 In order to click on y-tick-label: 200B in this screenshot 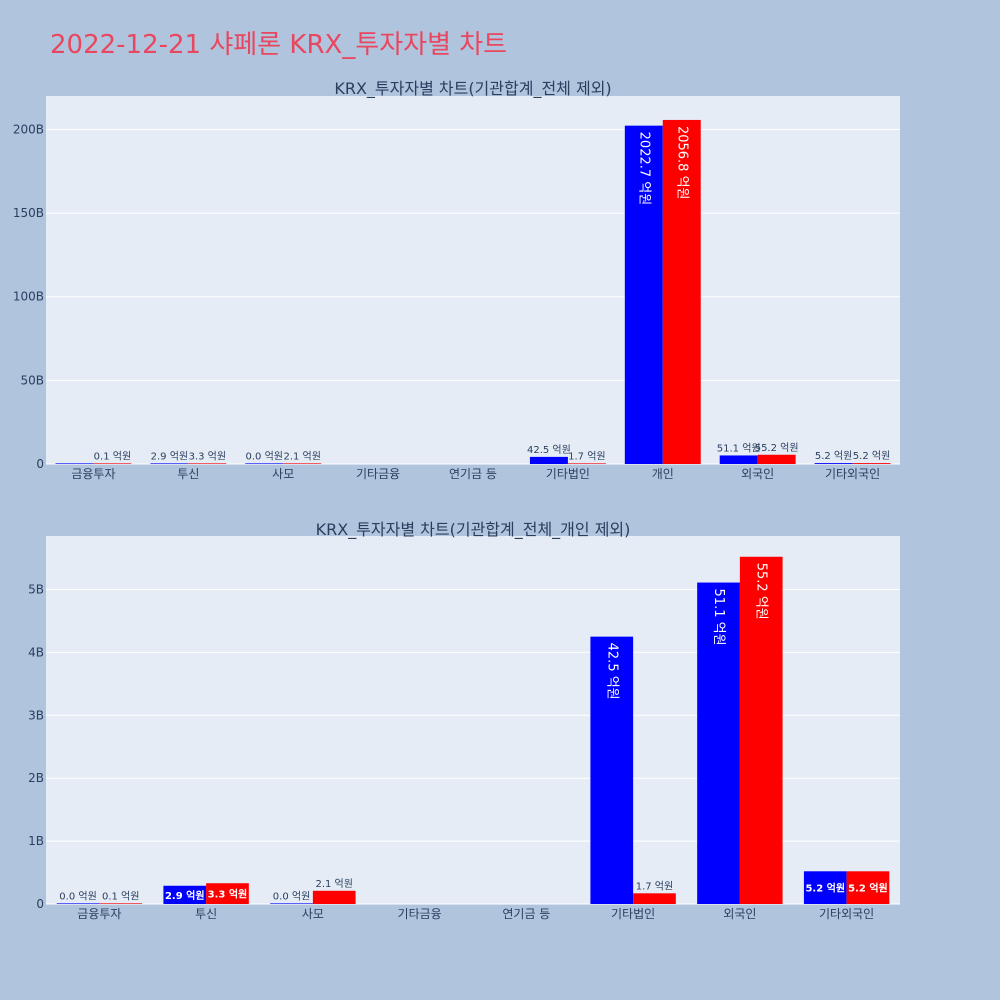, I will do `click(28, 129)`.